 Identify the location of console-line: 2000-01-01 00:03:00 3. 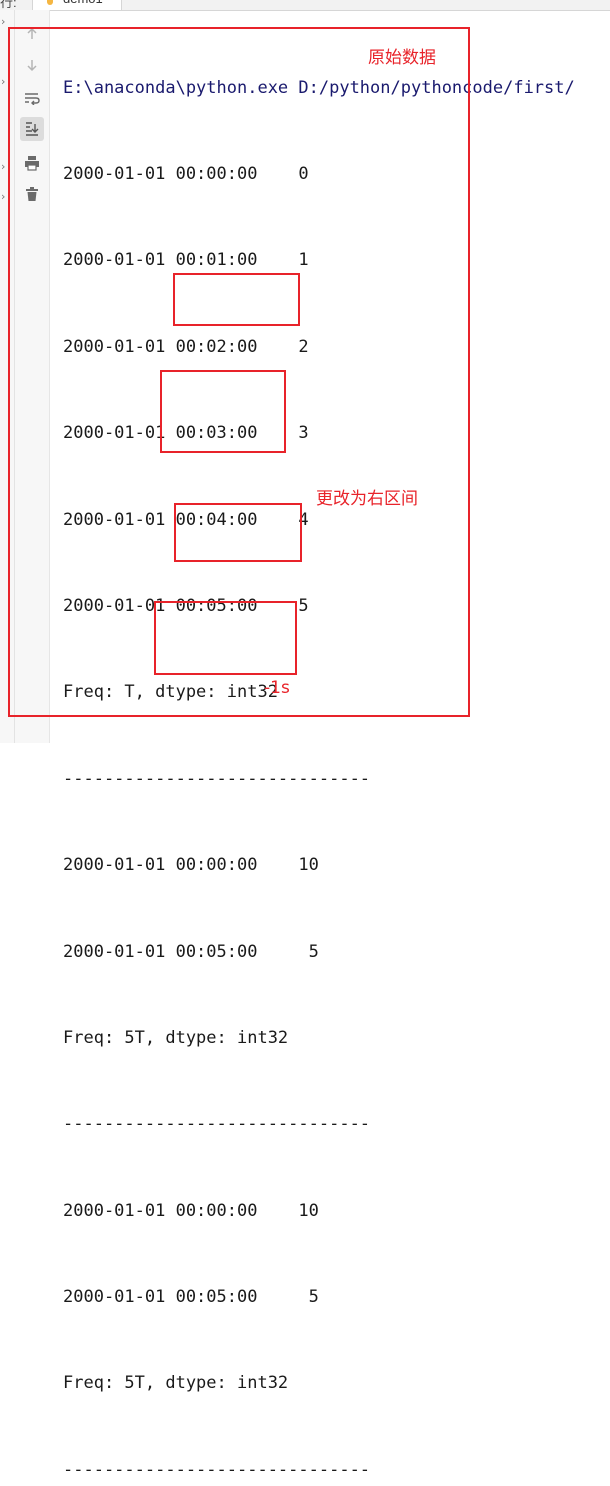
(186, 433).